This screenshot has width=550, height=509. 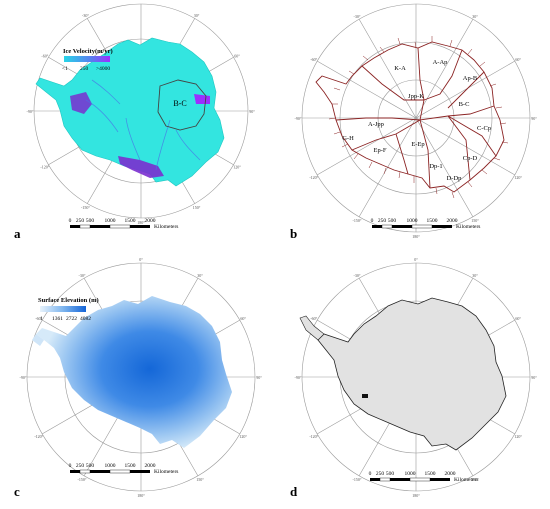 I want to click on scale-b-1500: 1500, so click(x=432, y=221).